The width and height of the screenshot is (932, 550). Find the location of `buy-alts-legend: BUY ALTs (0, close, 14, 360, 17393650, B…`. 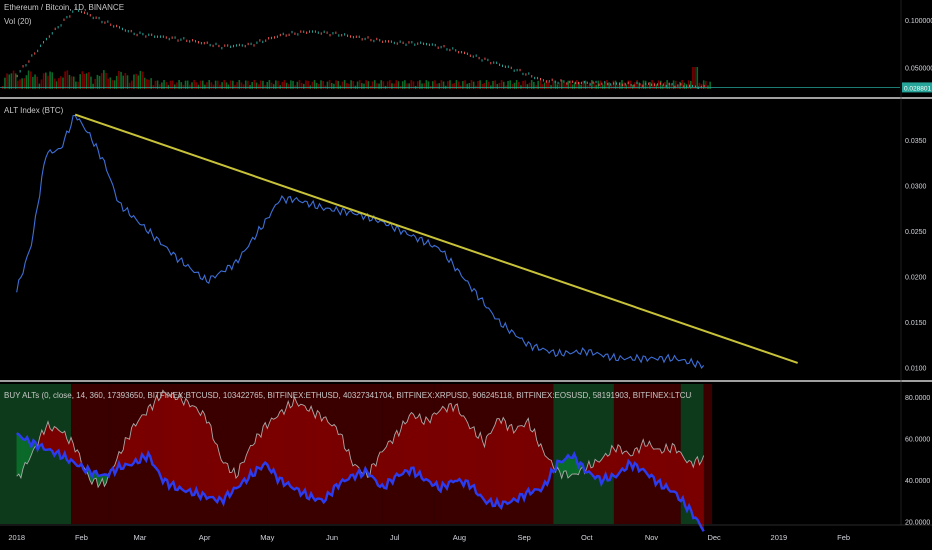

buy-alts-legend: BUY ALTs (0, close, 14, 360, 17393650, B… is located at coordinates (348, 395).